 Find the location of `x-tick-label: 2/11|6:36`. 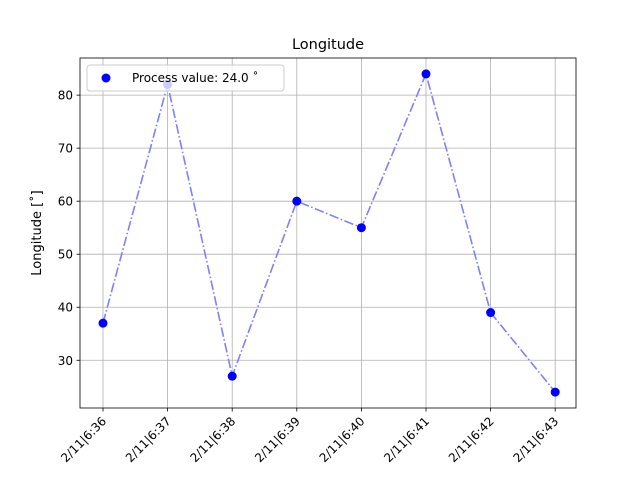

x-tick-label: 2/11|6:36 is located at coordinates (83, 439).